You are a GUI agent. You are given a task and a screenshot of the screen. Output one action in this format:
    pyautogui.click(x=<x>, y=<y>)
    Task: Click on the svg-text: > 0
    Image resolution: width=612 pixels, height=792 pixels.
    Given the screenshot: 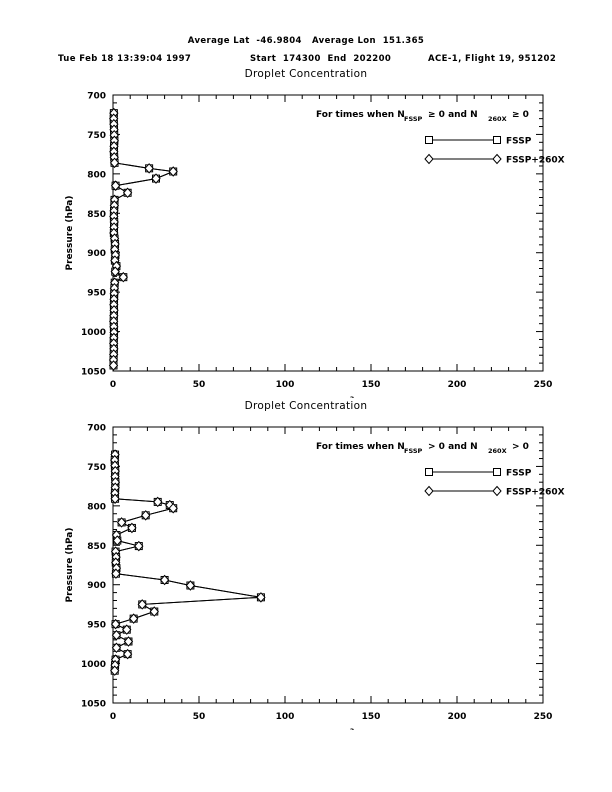 What is the action you would take?
    pyautogui.click(x=520, y=447)
    